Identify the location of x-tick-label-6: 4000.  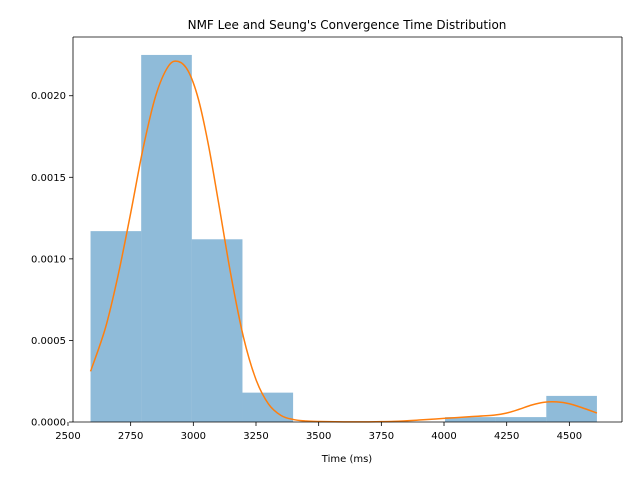
(443, 436).